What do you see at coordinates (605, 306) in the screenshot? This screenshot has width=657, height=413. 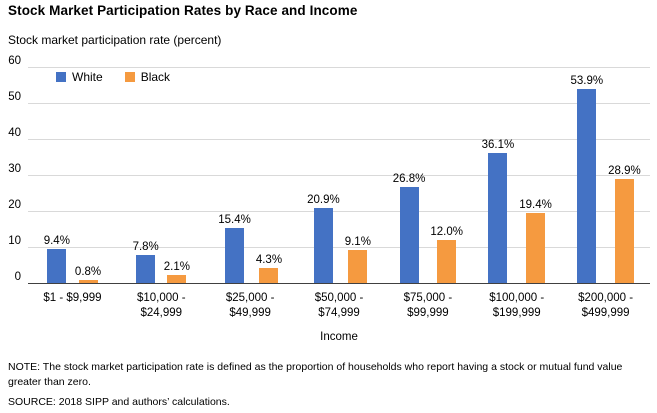 I see `x-tick-label: $200,000 - $499,999` at bounding box center [605, 306].